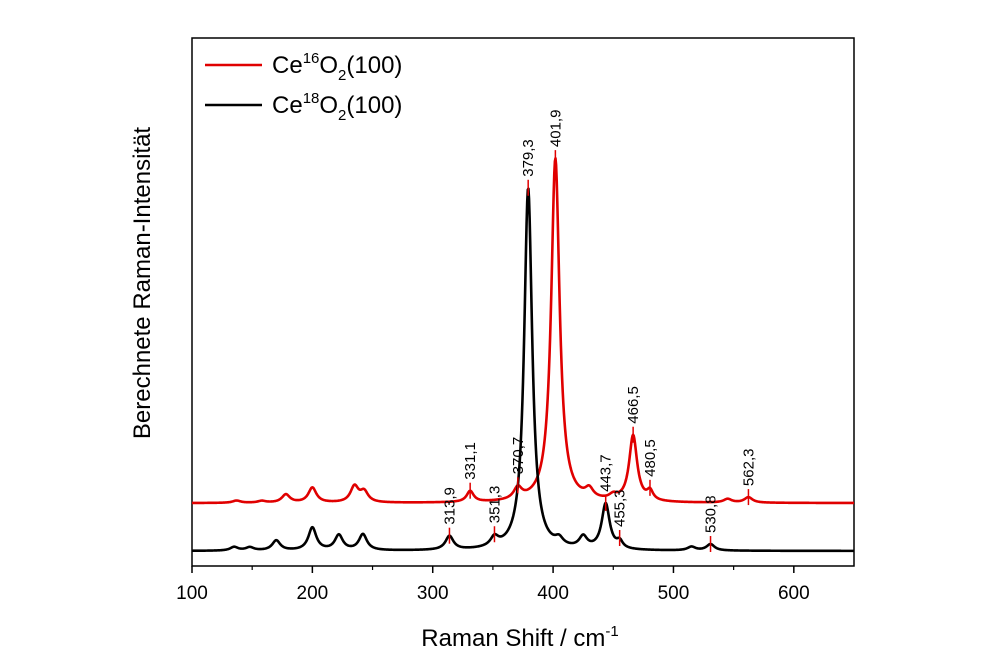 The height and width of the screenshot is (666, 1000). What do you see at coordinates (711, 514) in the screenshot?
I see `peak-label-530-8: 530,8` at bounding box center [711, 514].